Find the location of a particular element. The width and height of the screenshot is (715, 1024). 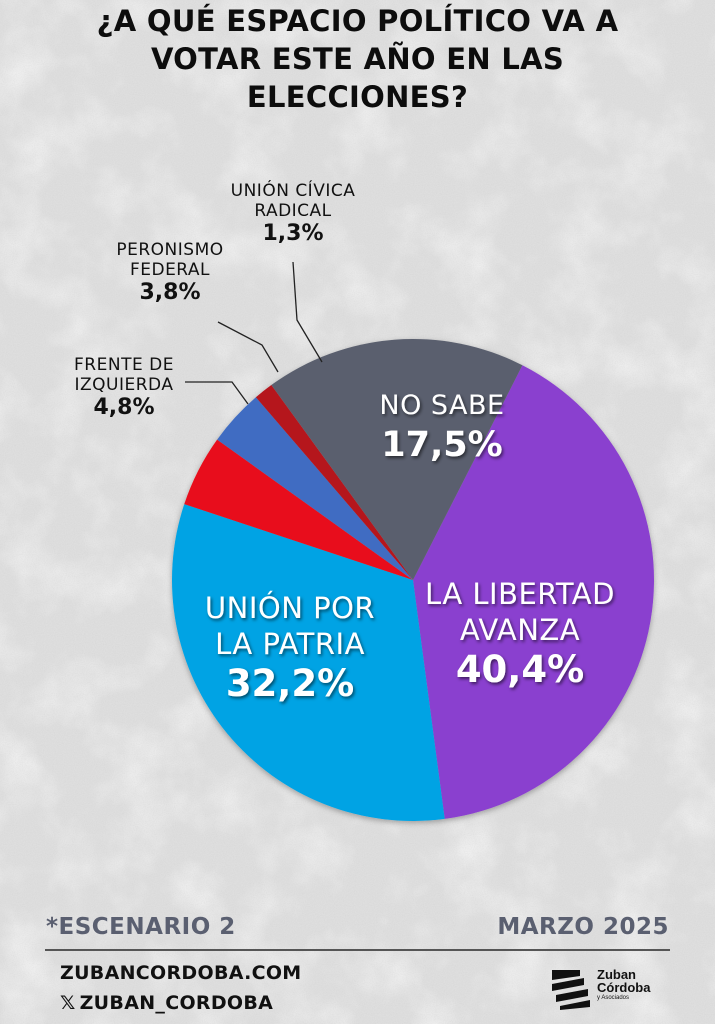

scenario-label: *ESCENARIO 2 is located at coordinates (141, 927).